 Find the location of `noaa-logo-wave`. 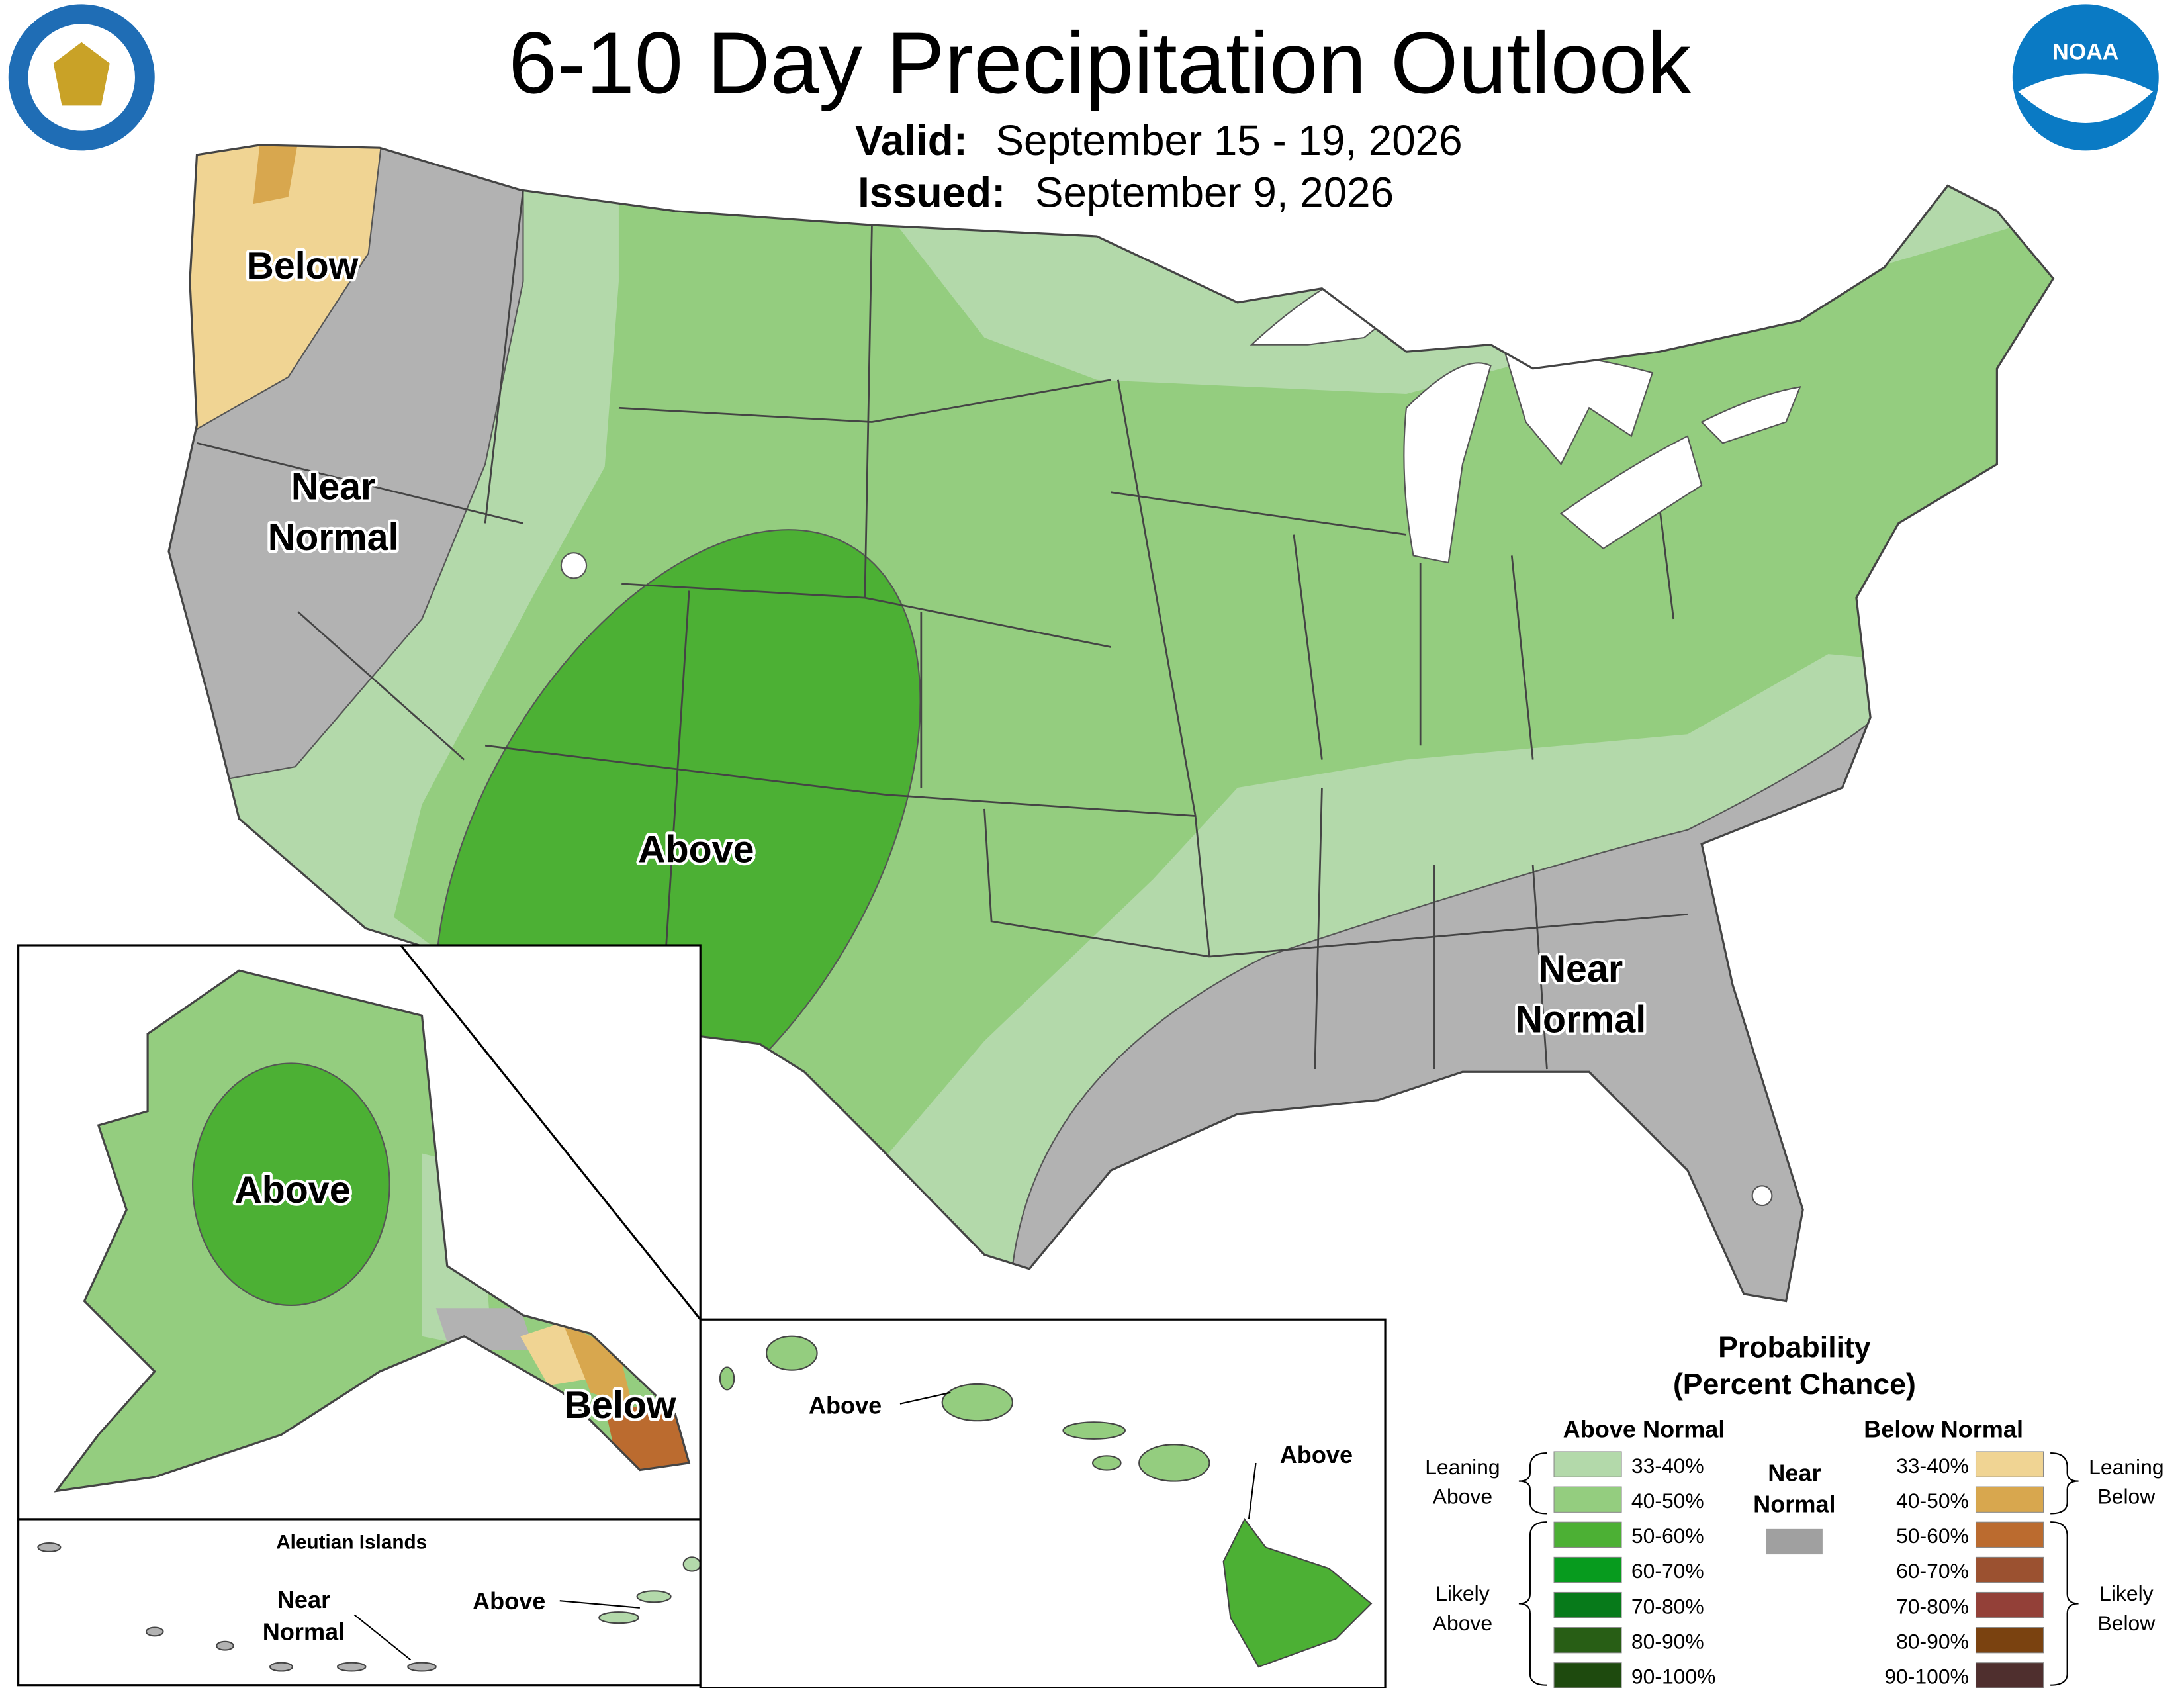

noaa-logo-wave is located at coordinates (2086, 98).